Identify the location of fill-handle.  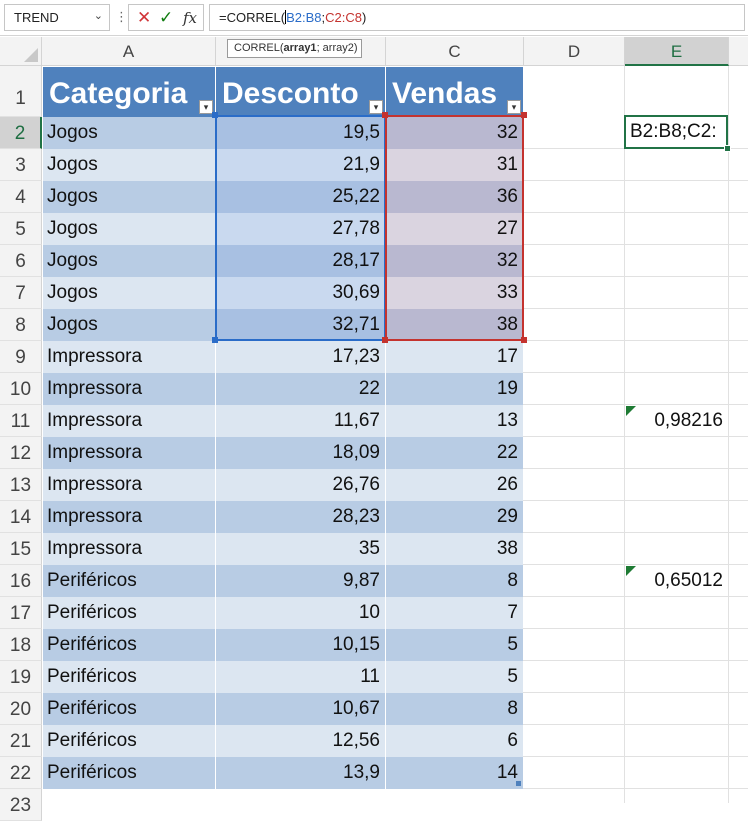
(727, 148).